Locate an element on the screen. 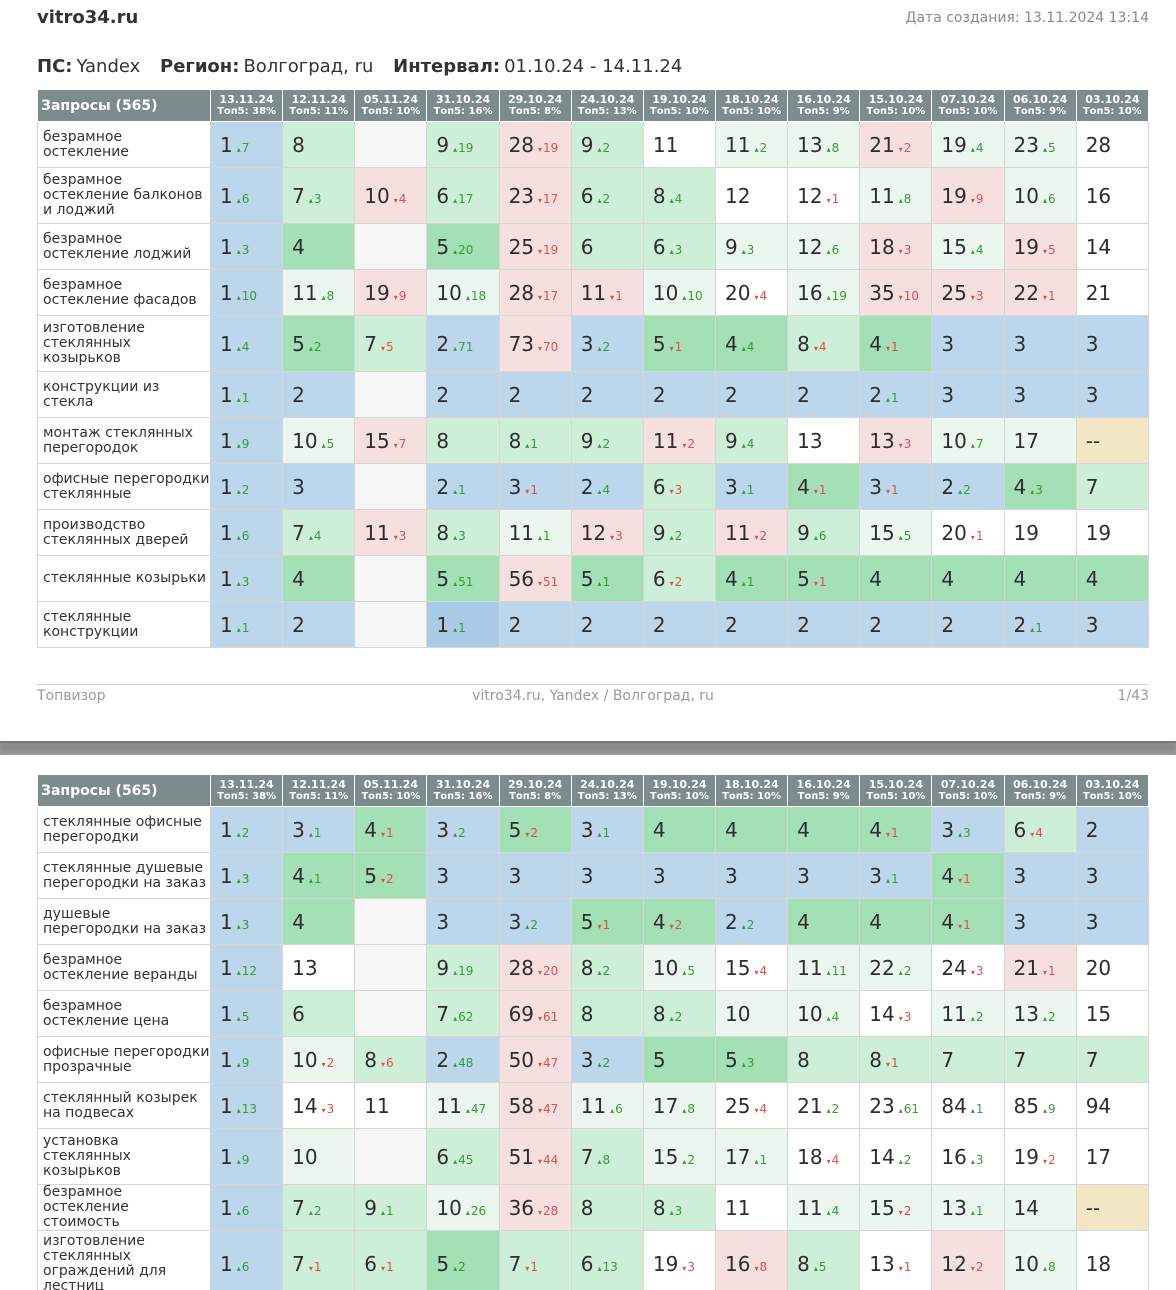 This screenshot has width=1176, height=1290. position-rise-delta: 61 is located at coordinates (909, 1109).